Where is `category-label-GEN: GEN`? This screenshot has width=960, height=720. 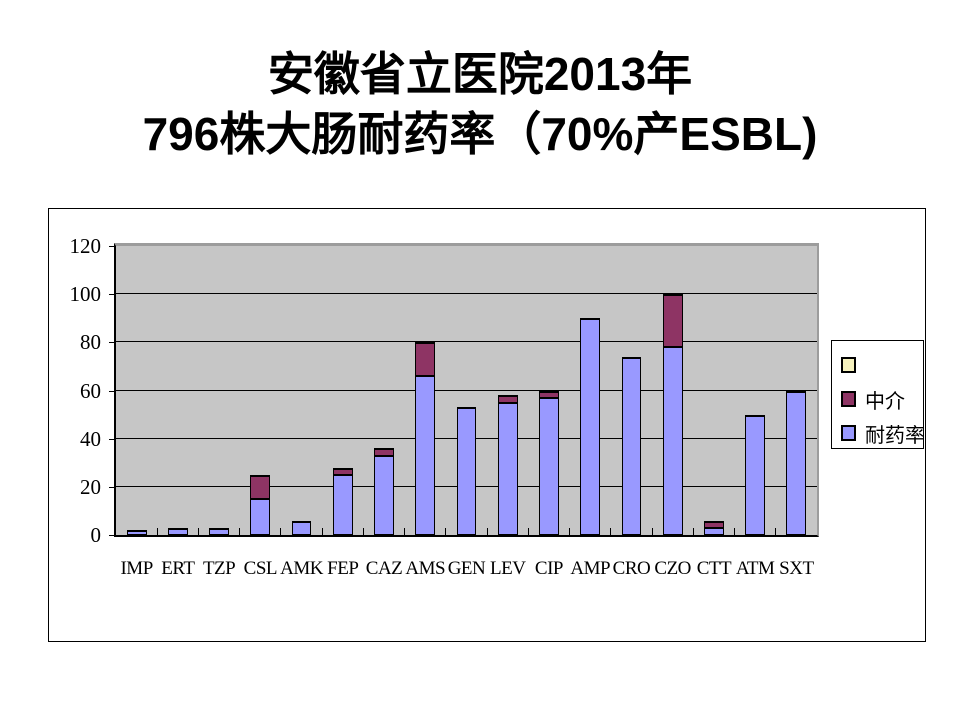
category-label-GEN: GEN is located at coordinates (466, 568).